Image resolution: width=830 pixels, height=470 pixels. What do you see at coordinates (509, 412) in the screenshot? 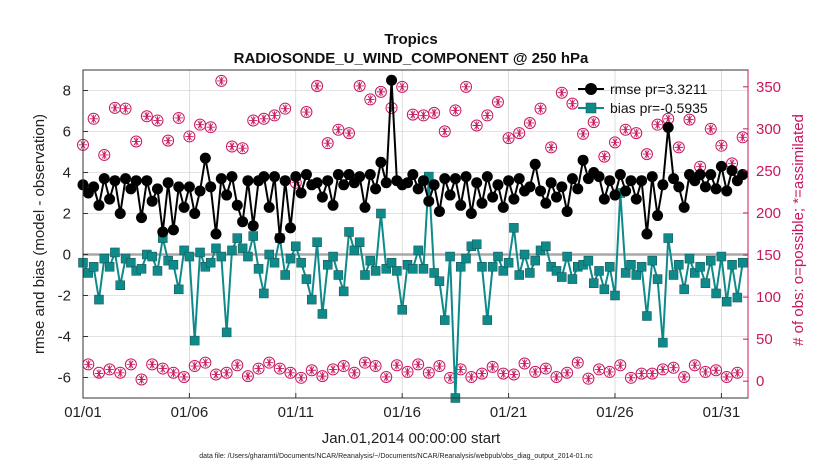
I see `x-tick-label: 01/21` at bounding box center [509, 412].